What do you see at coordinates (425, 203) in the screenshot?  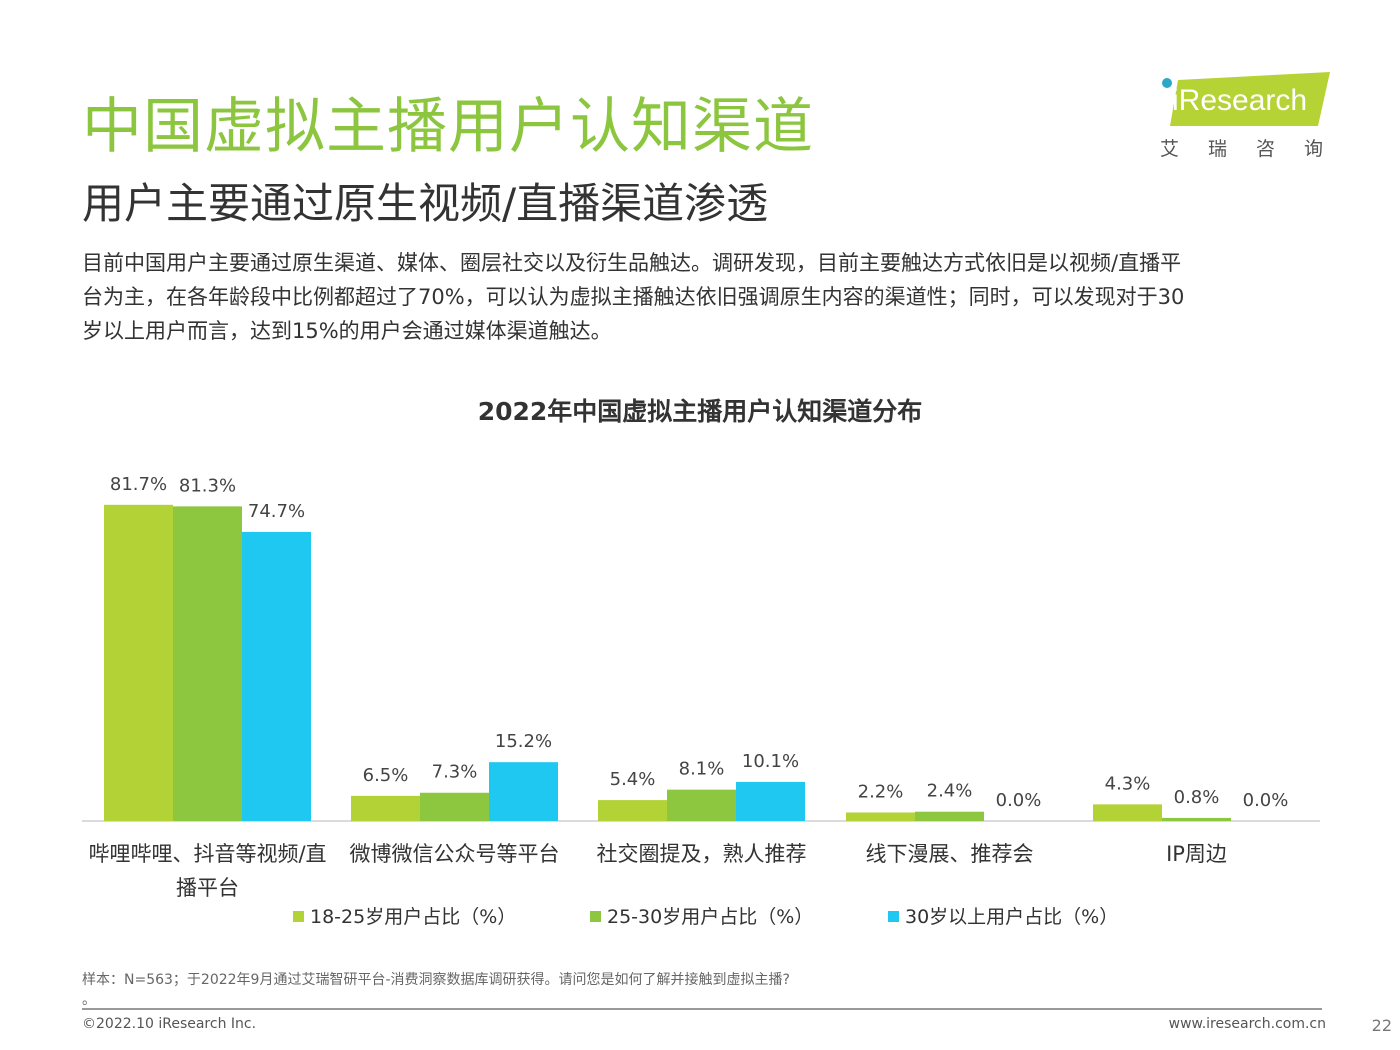 I see `page-subtitle: 用户主要通过原生视频/直播渠道渗透` at bounding box center [425, 203].